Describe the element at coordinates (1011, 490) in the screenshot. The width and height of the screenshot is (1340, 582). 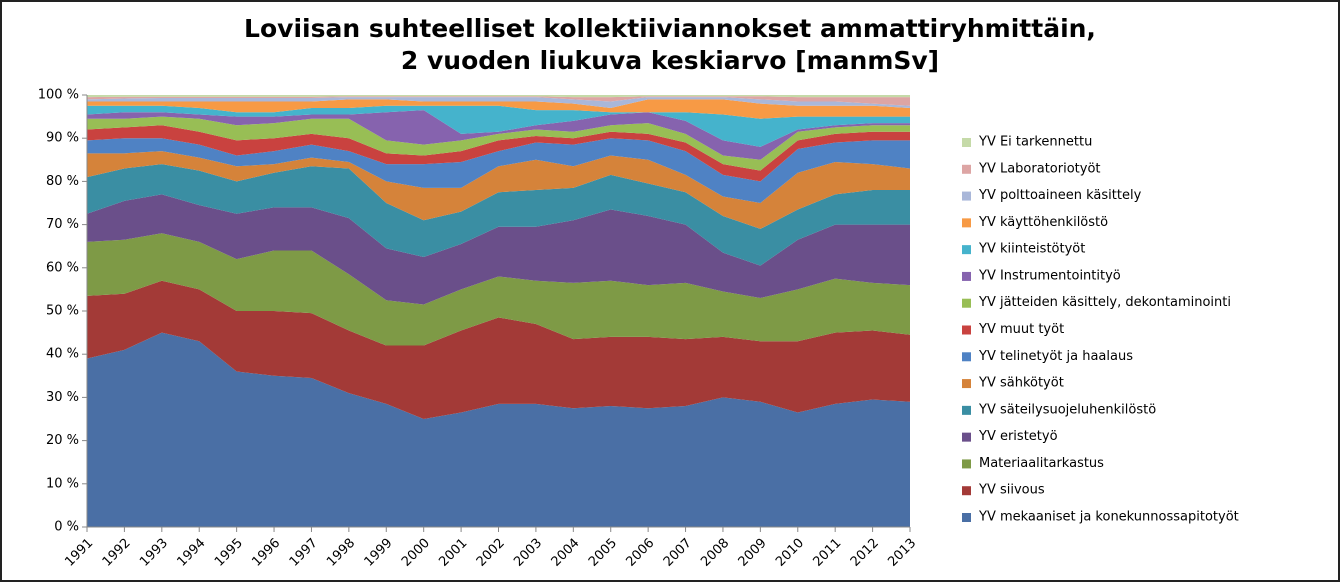
I see `legend-label: YV siivous` at that location.